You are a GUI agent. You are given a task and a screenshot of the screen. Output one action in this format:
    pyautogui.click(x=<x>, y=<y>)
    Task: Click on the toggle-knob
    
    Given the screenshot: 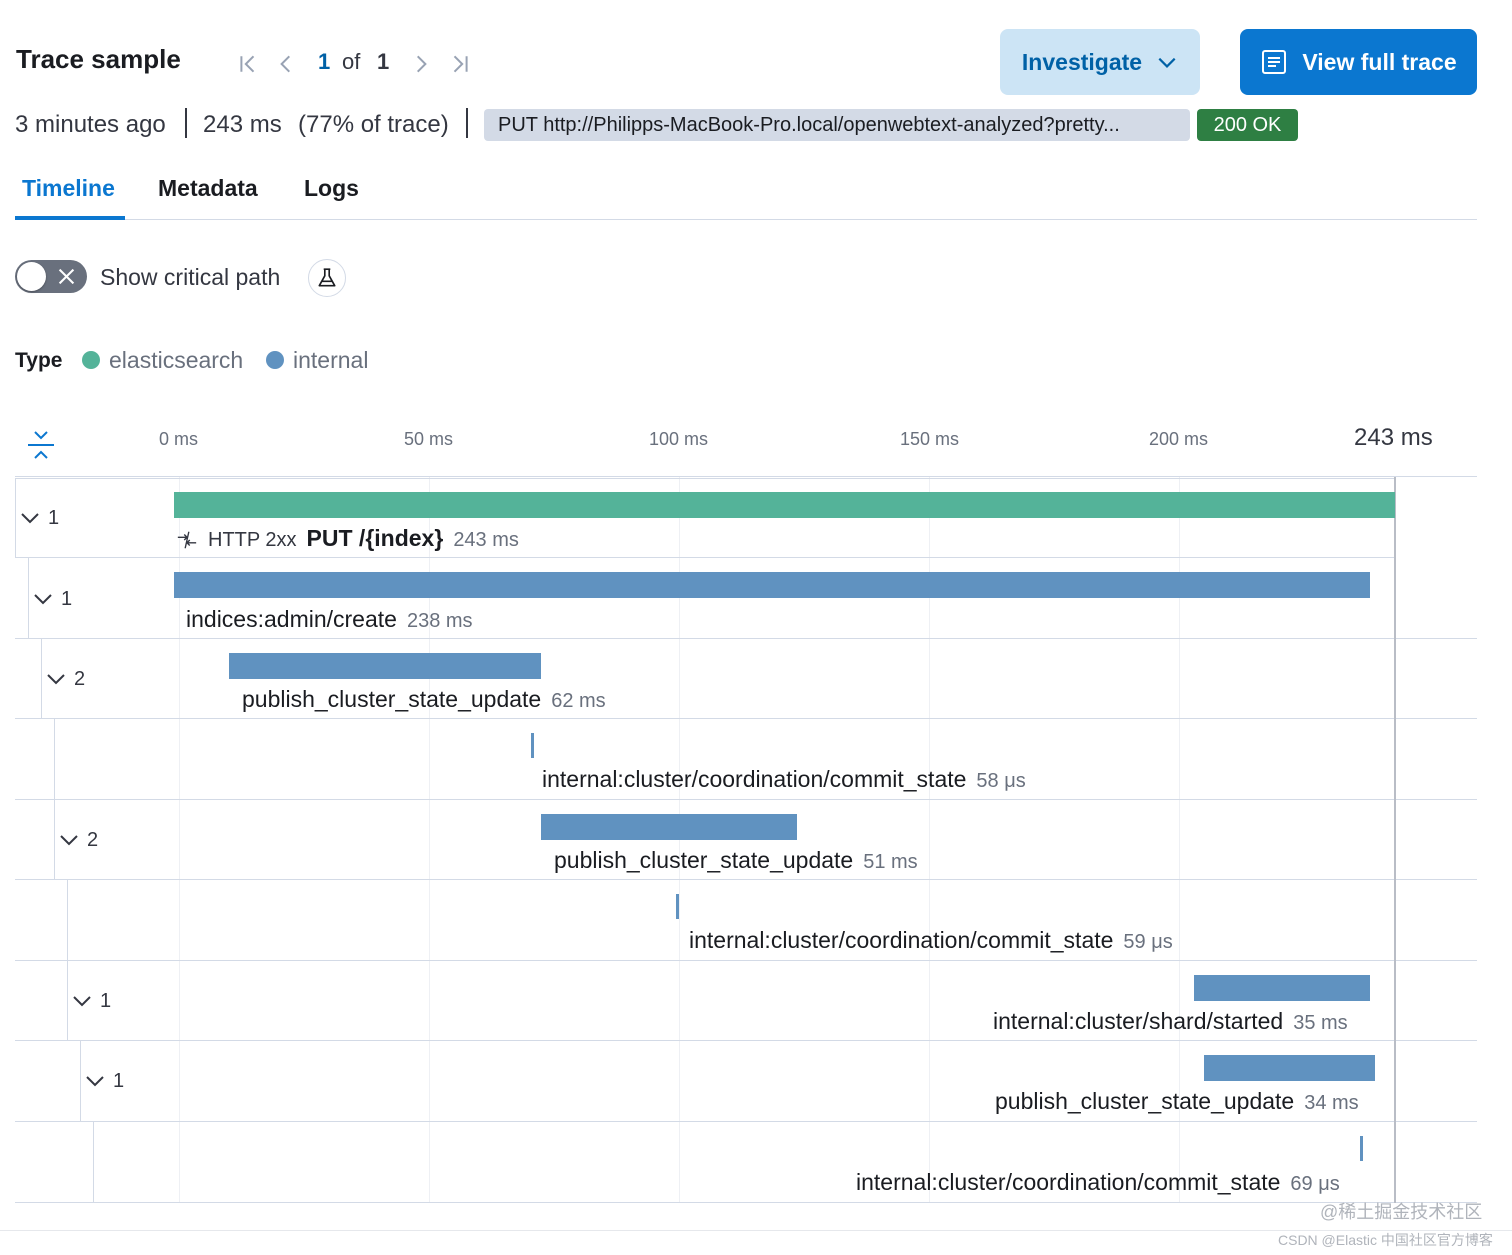 What is the action you would take?
    pyautogui.click(x=31, y=276)
    